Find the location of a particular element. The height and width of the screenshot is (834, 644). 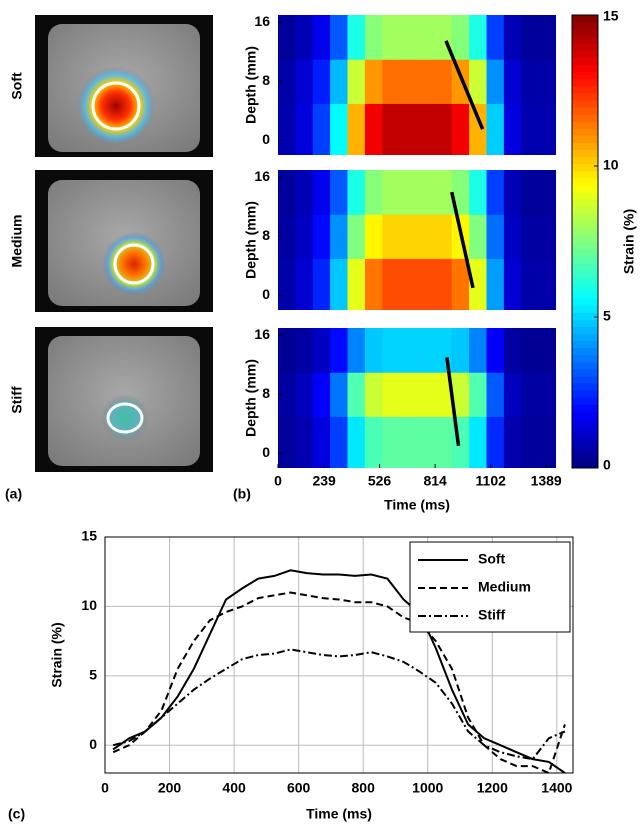

y-tick-label: 0 is located at coordinates (266, 294).